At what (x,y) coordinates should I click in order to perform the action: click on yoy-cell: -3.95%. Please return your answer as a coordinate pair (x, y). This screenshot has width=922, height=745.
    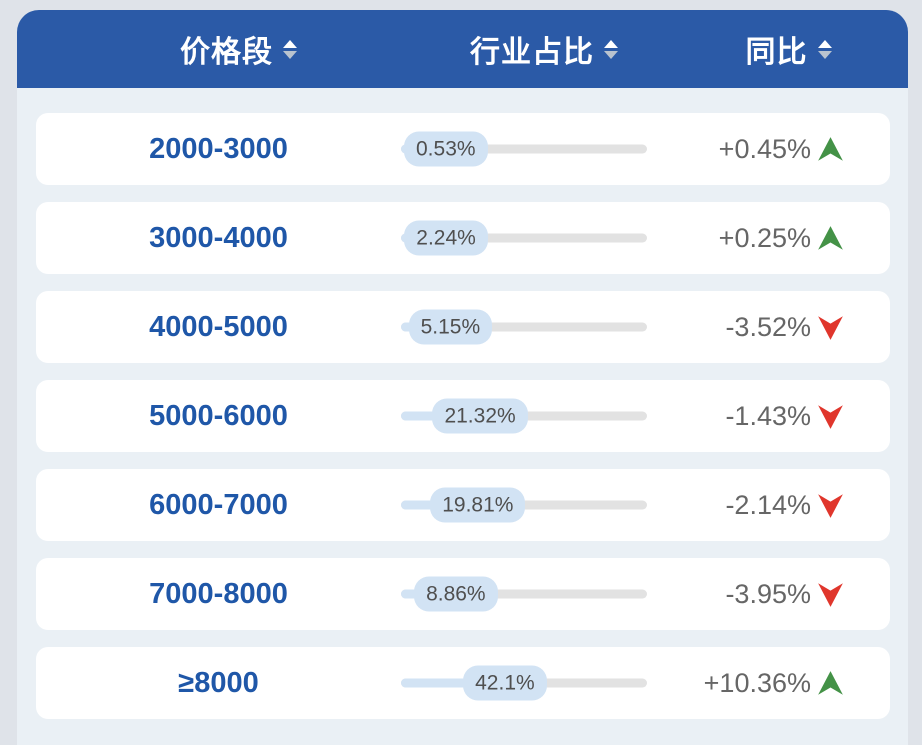
    Looking at the image, I should click on (768, 594).